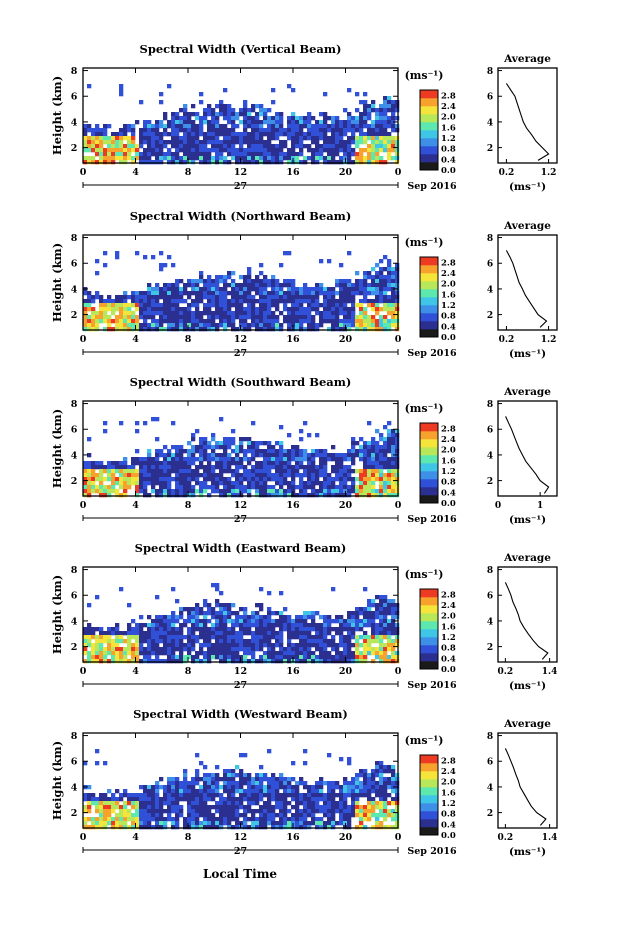 The height and width of the screenshot is (929, 618). I want to click on y-tick-label: 6, so click(74, 97).